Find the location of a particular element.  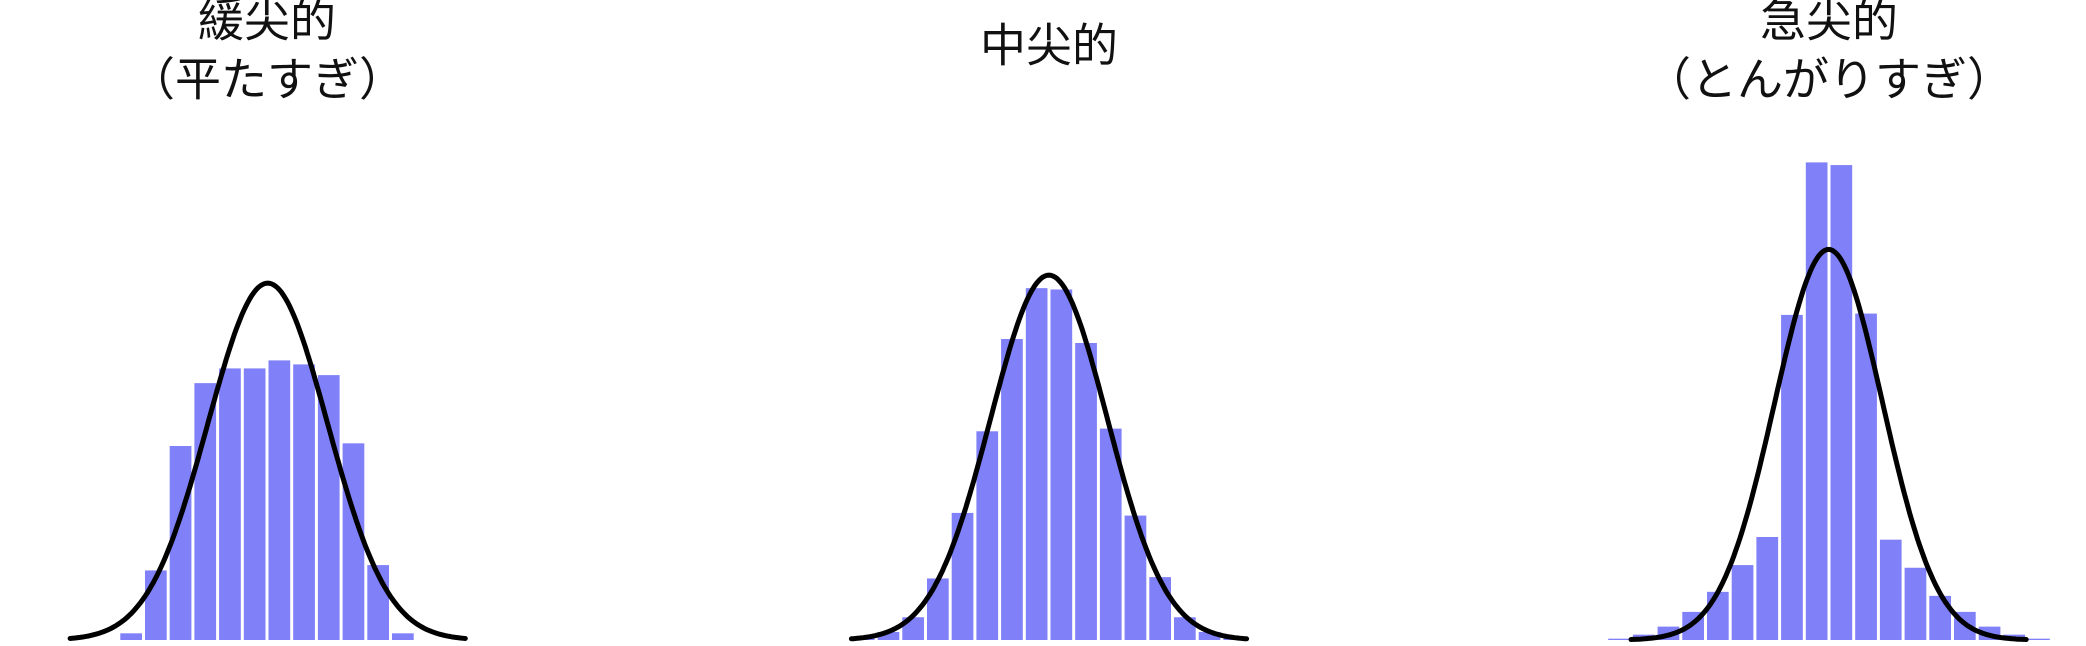

chart-title: 中尖的 is located at coordinates (1049, 46).